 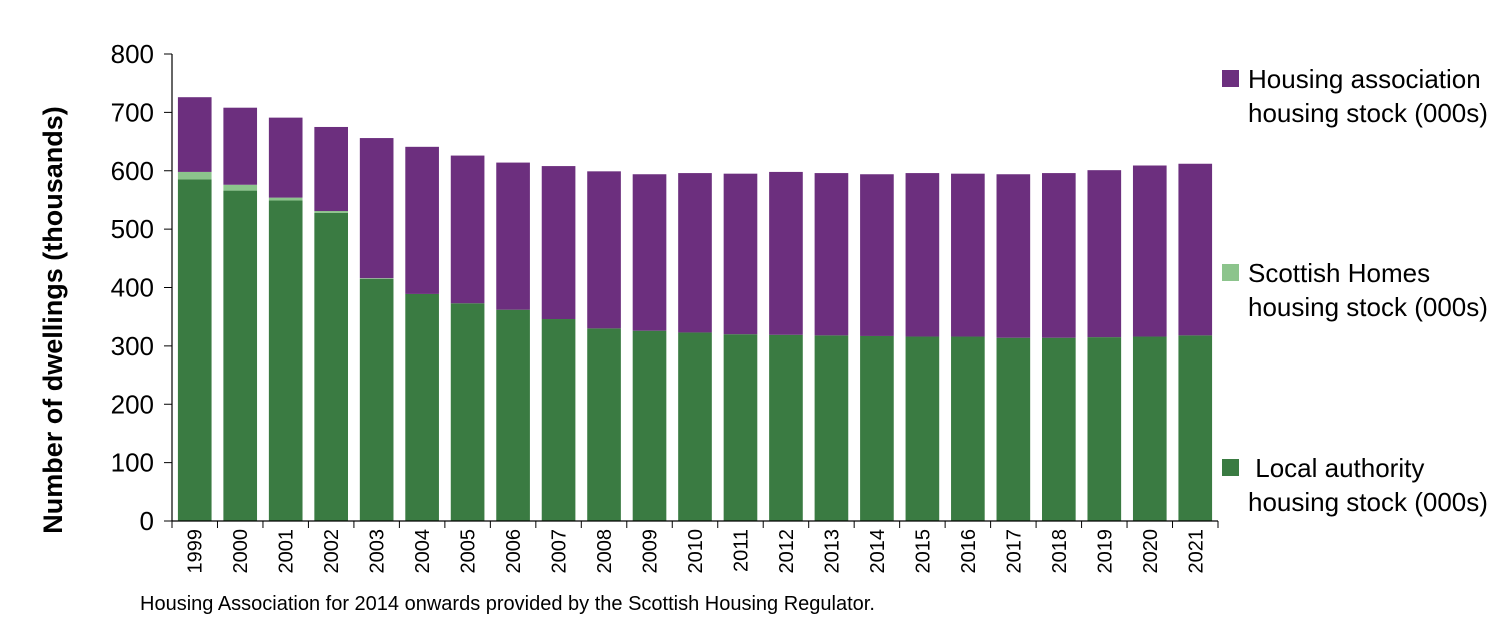 I want to click on bar-local-authority-housing-stock-000s-2002, so click(x=331, y=366).